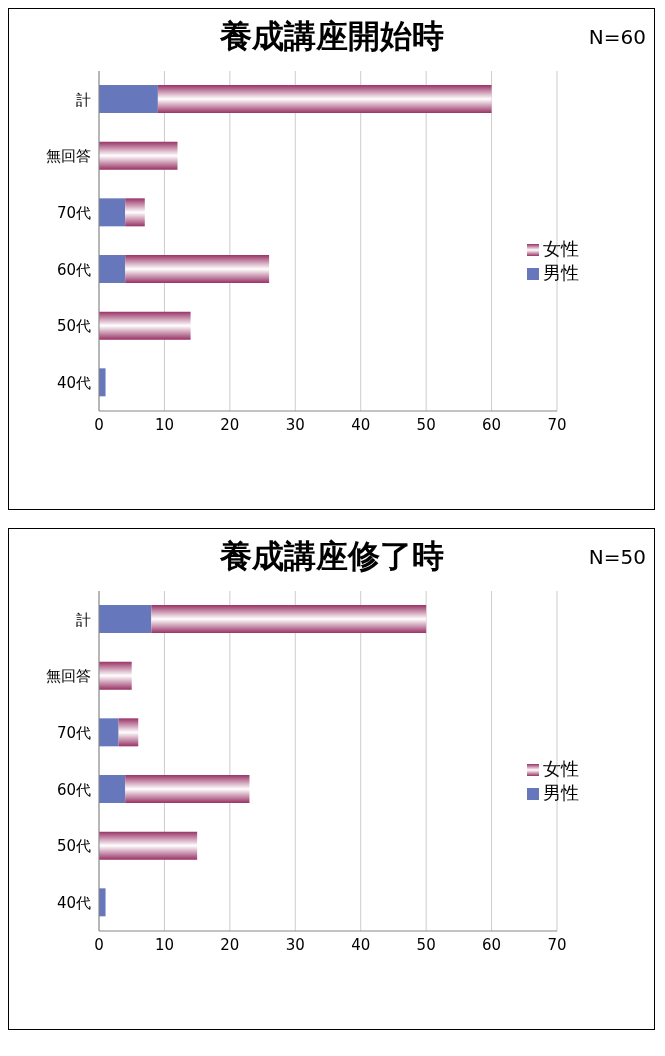 The width and height of the screenshot is (665, 1056). Describe the element at coordinates (617, 557) in the screenshot. I see `text: N=50` at that location.